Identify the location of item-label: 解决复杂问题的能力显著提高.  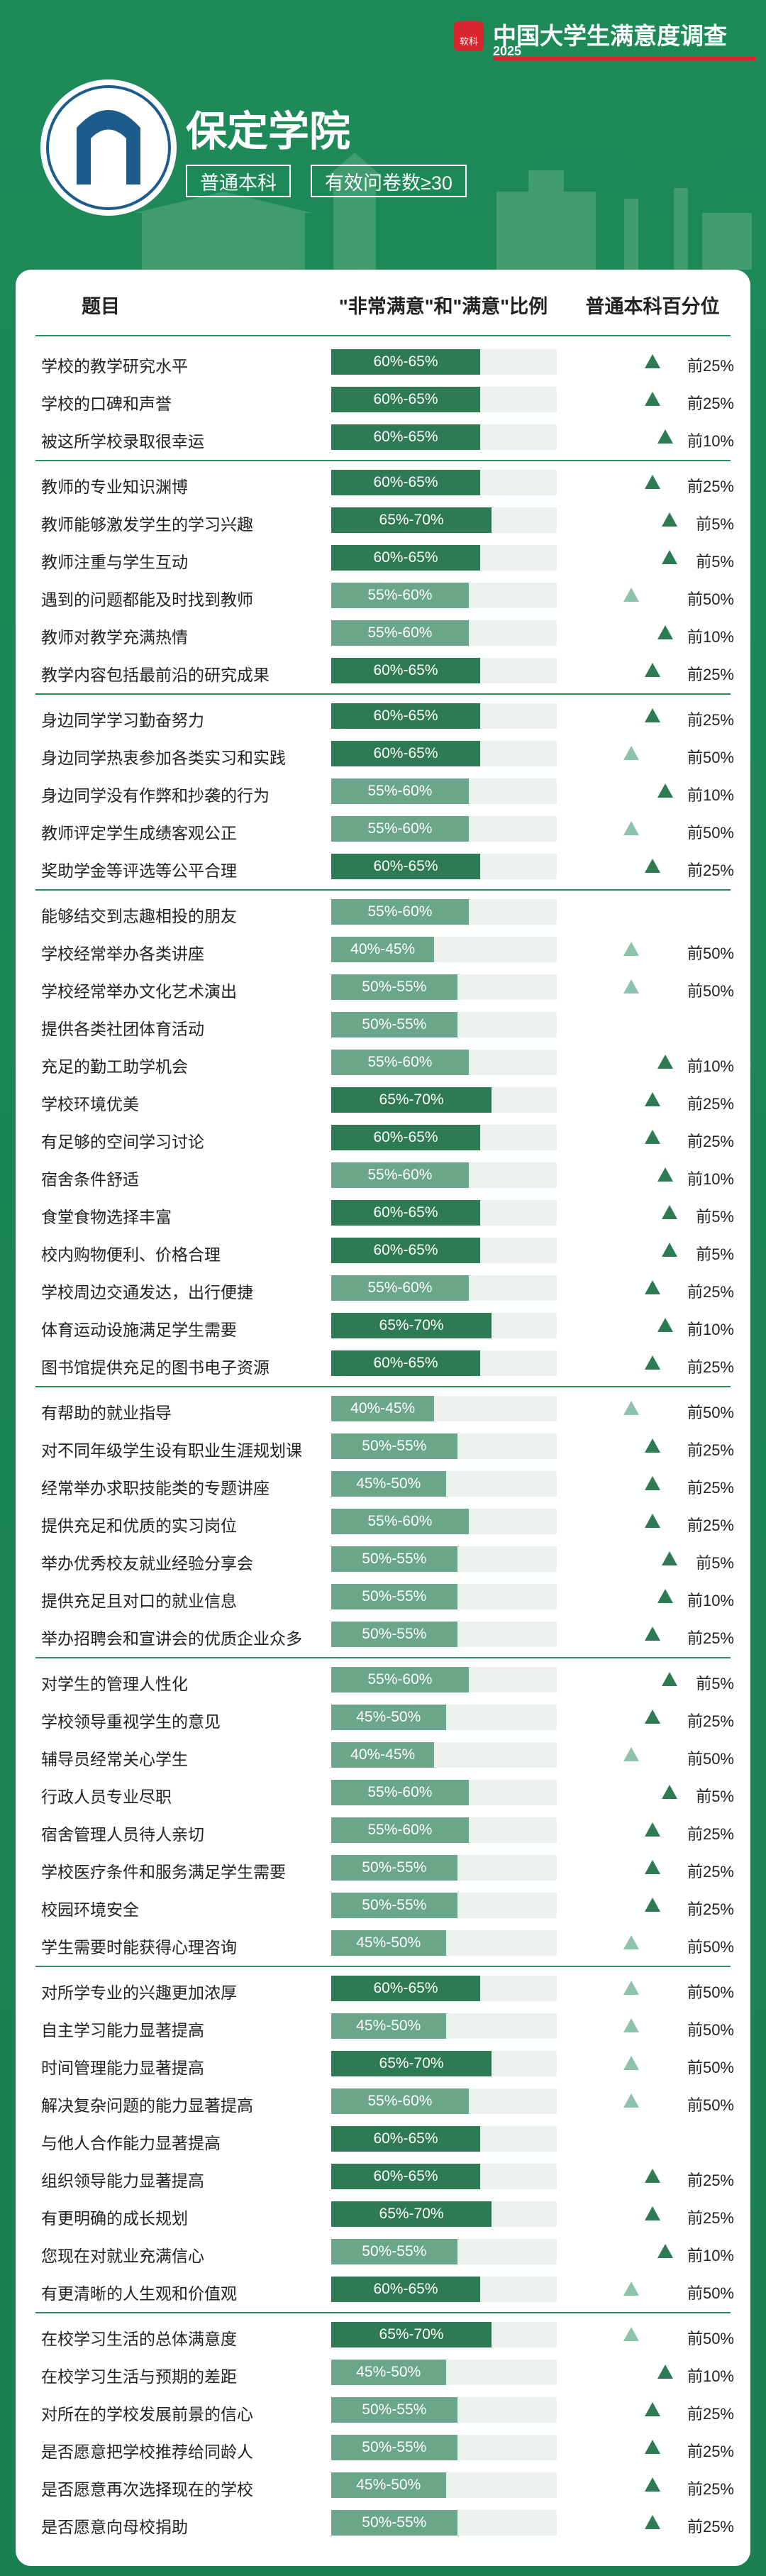
(147, 2105).